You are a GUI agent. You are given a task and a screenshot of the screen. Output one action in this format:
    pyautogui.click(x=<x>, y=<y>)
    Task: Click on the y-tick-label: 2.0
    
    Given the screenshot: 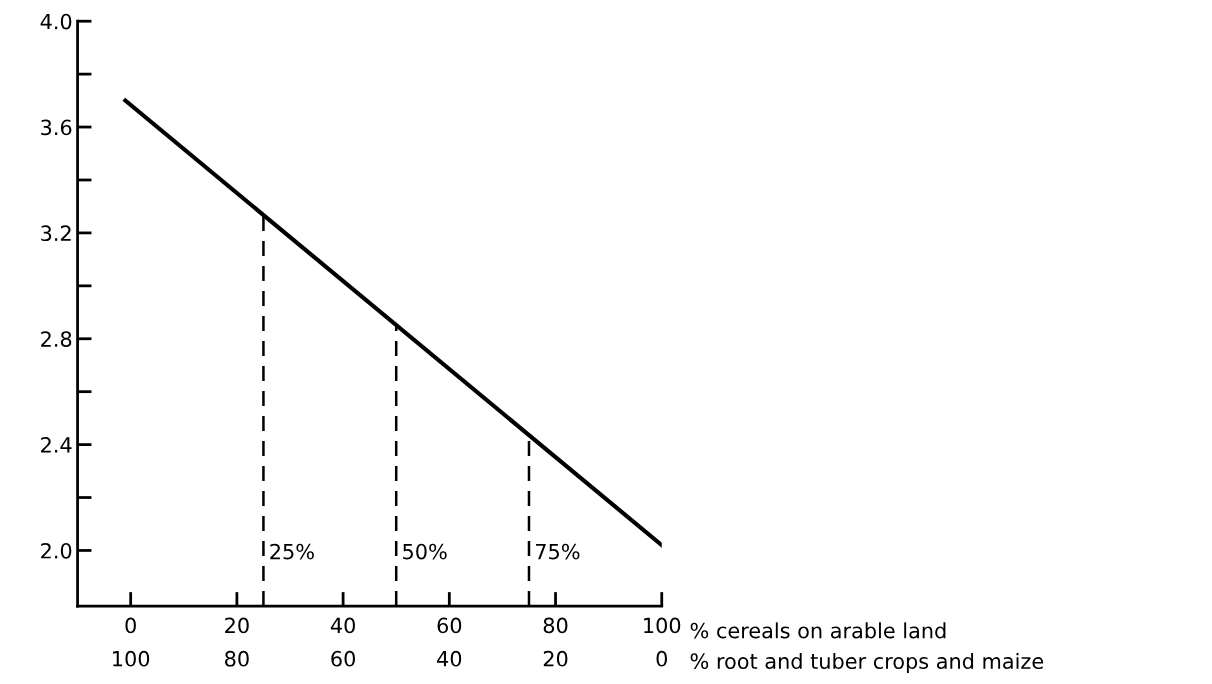 What is the action you would take?
    pyautogui.click(x=56, y=550)
    